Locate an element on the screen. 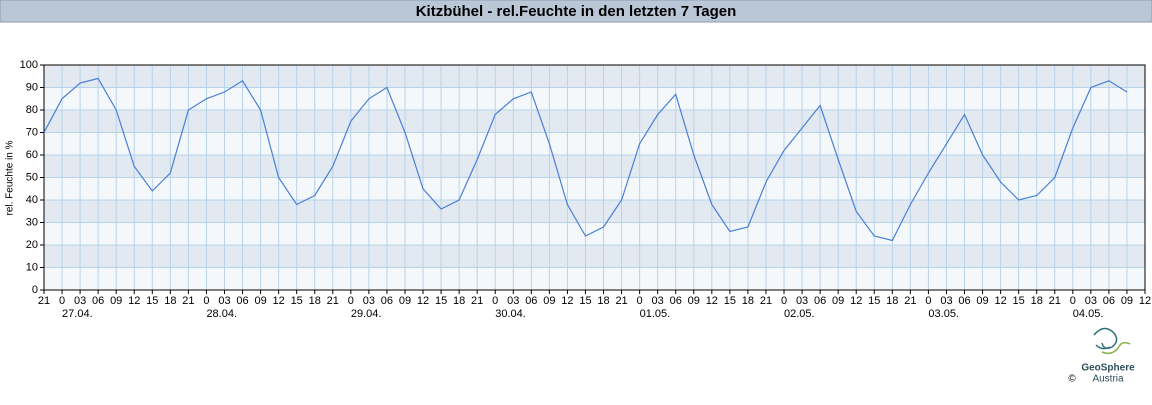  y-tick-label: 60 is located at coordinates (32, 155).